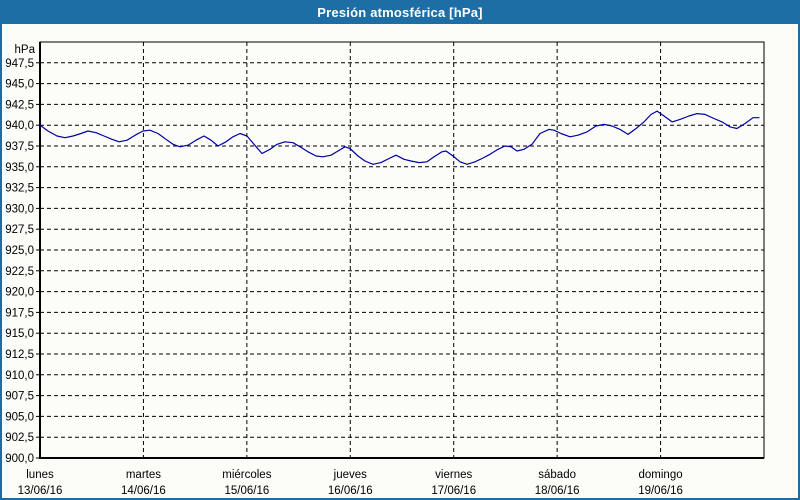  Describe the element at coordinates (19, 126) in the screenshot. I see `y-tick-label: 940,0` at that location.